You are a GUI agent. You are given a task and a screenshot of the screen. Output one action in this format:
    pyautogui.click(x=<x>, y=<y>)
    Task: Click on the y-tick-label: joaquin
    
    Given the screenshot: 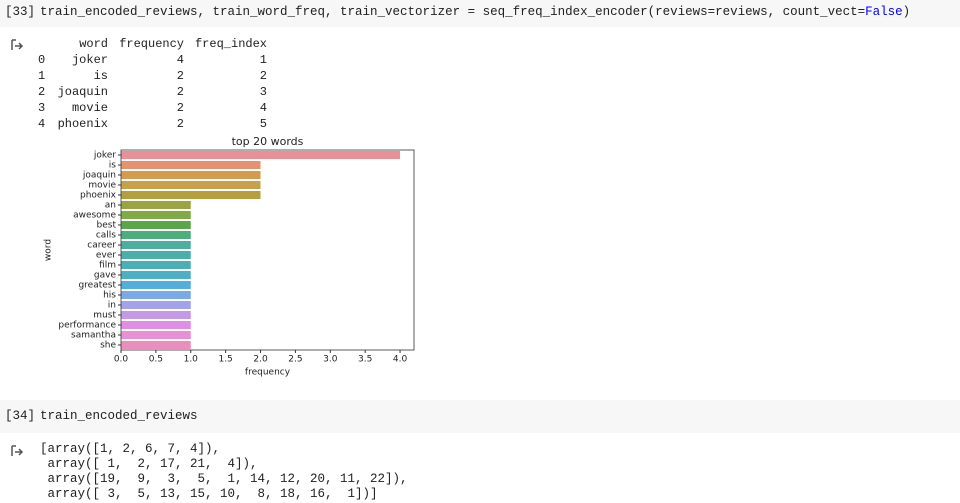 What is the action you would take?
    pyautogui.click(x=99, y=176)
    